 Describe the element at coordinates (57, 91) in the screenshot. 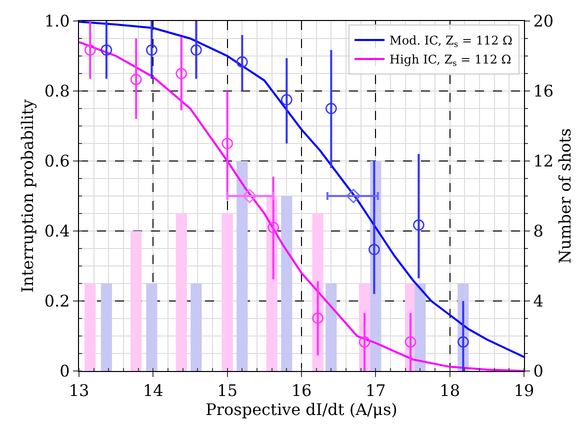

I see `y-tick-label: 0.8` at that location.